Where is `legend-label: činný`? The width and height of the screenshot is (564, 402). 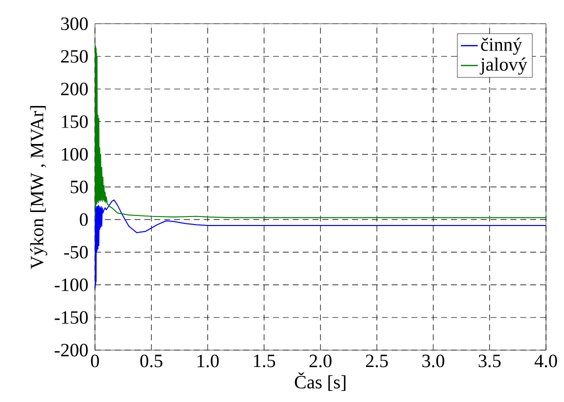 legend-label: činný is located at coordinates (501, 47).